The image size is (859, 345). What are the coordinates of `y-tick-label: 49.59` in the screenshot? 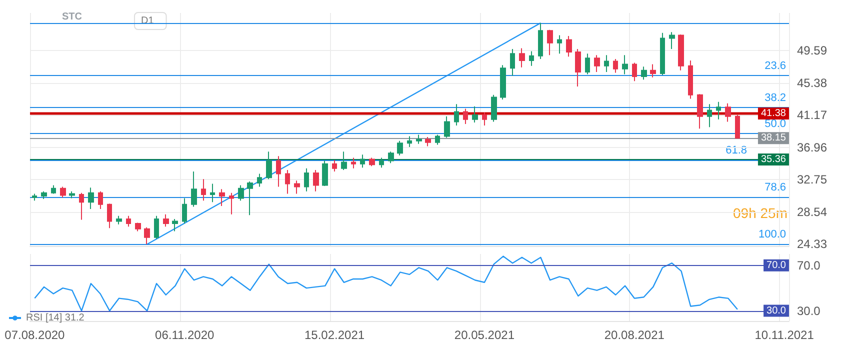 It's located at (812, 51).